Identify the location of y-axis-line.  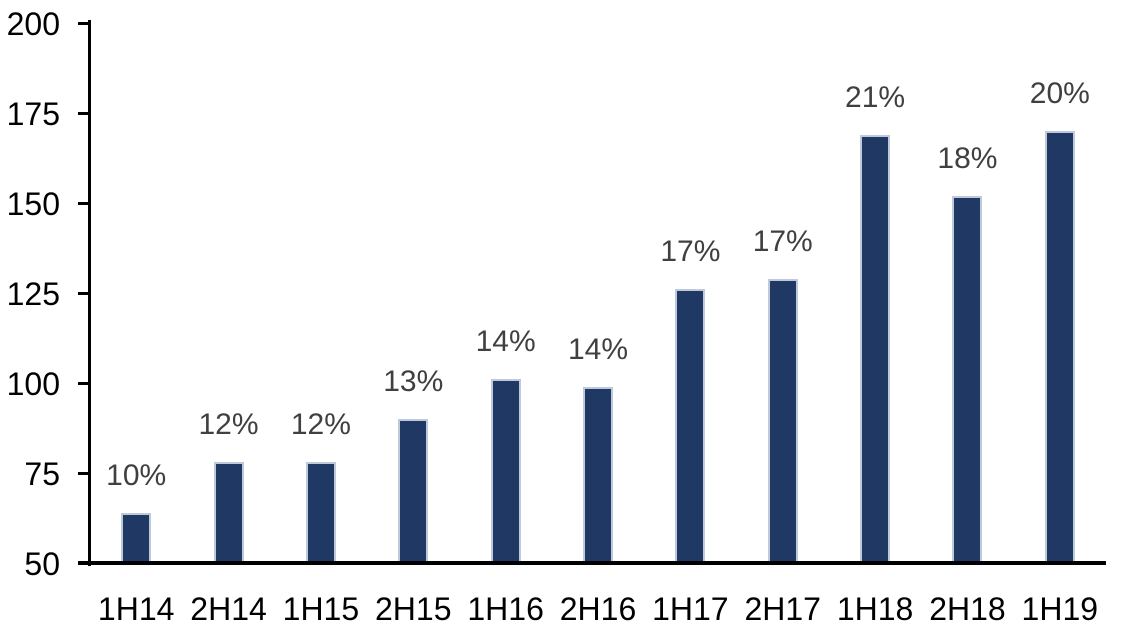
(89, 293).